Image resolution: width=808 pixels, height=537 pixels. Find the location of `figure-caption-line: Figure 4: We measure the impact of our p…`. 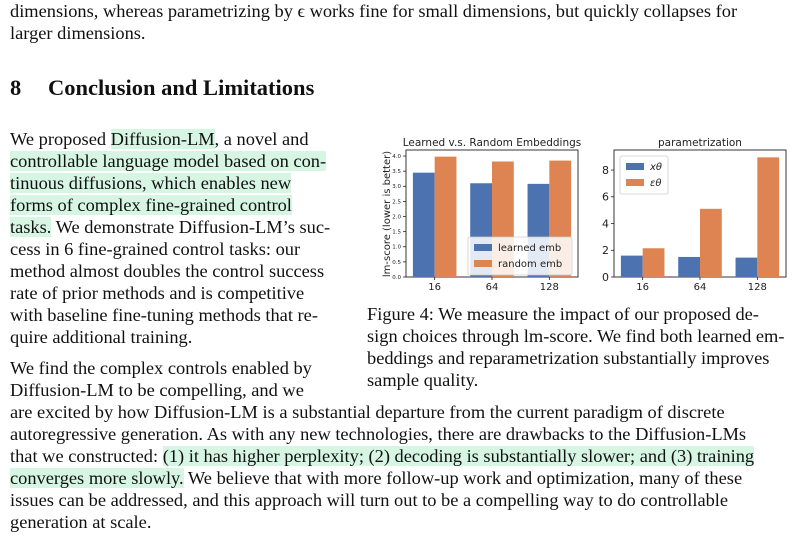

figure-caption-line: Figure 4: We measure the impact of our p… is located at coordinates (563, 314).